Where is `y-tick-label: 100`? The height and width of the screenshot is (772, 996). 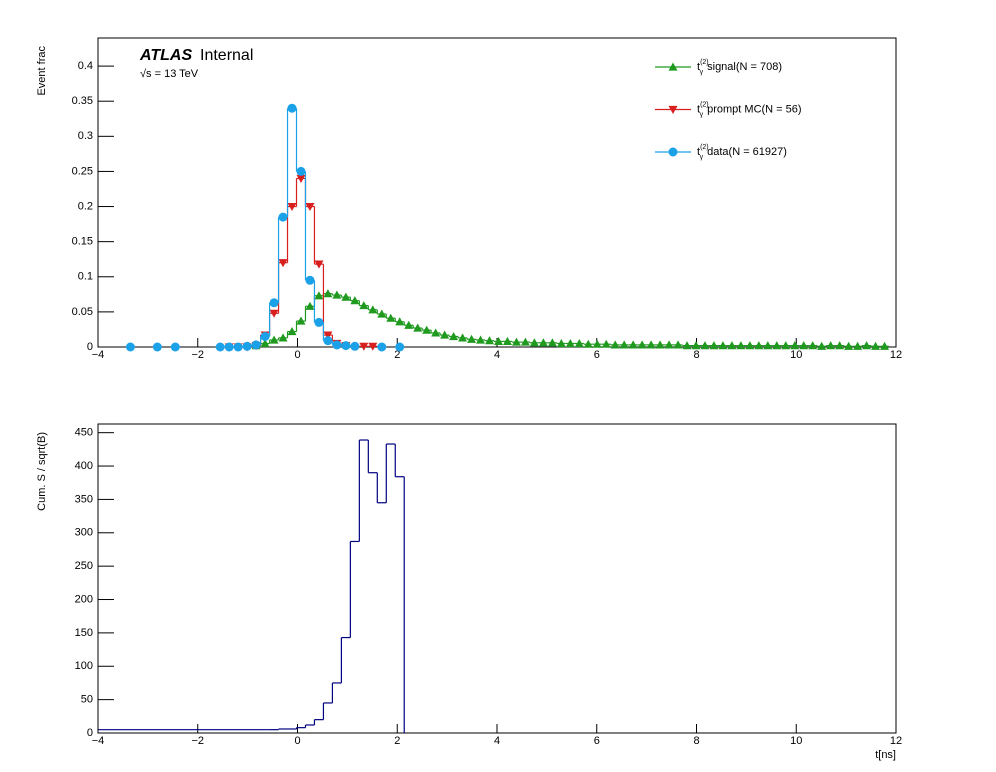
y-tick-label: 100 is located at coordinates (84, 666).